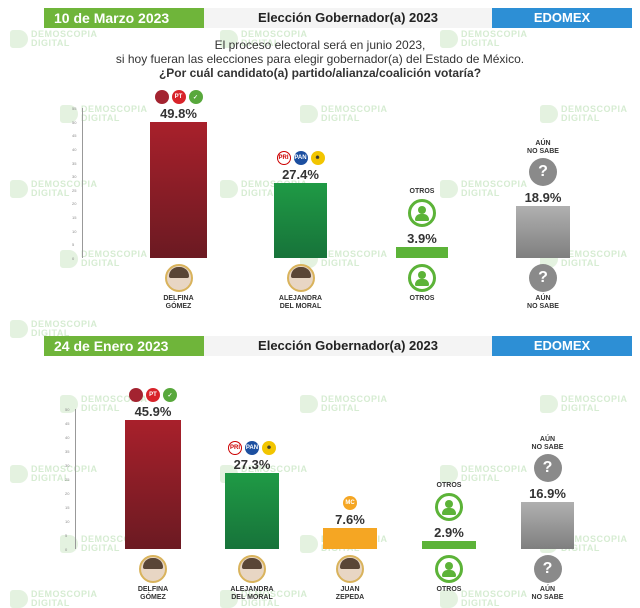 Image resolution: width=640 pixels, height=608 pixels. I want to click on pvem-logo-icon: ✓, so click(170, 395).